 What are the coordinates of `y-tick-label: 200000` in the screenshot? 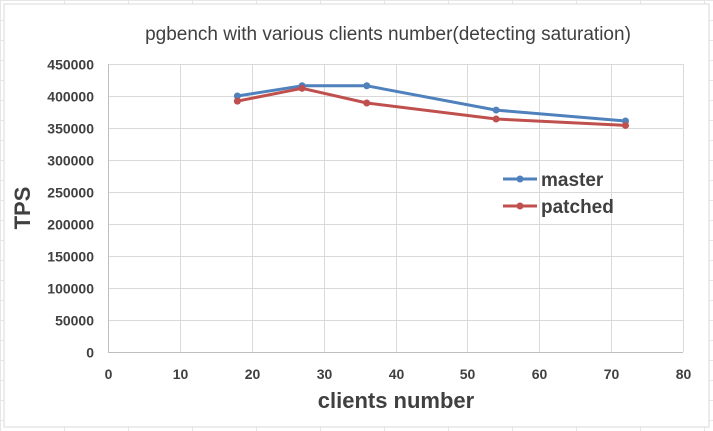 It's located at (70, 225).